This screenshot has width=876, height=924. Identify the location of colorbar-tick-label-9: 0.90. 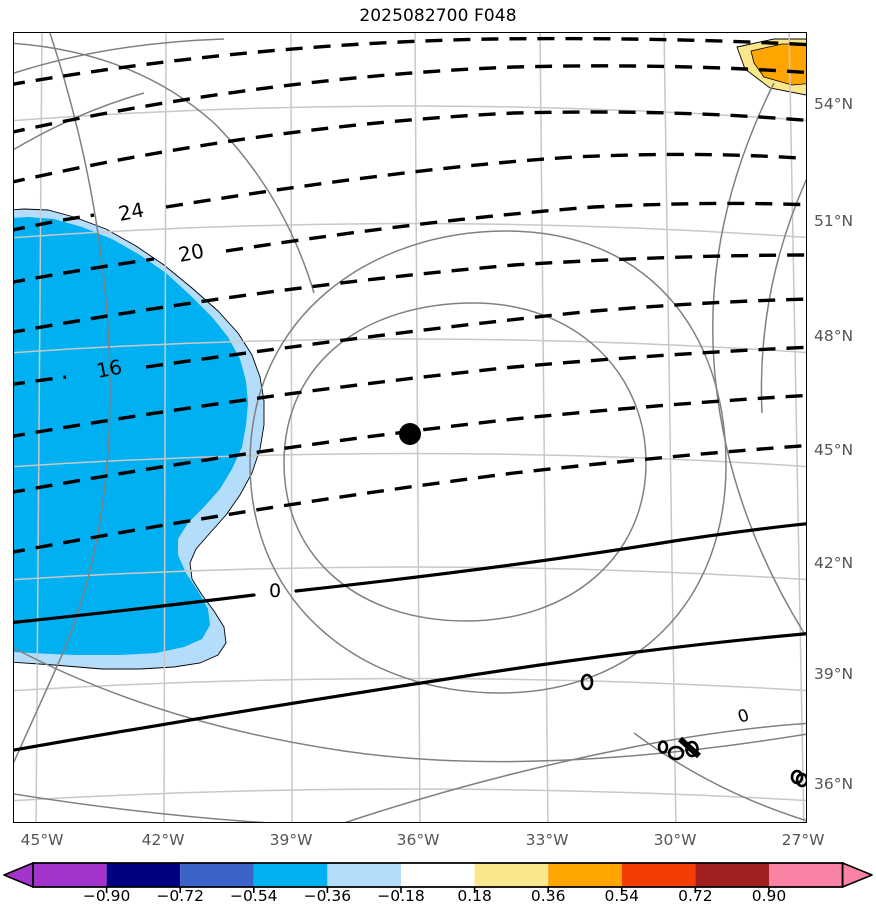
(769, 896).